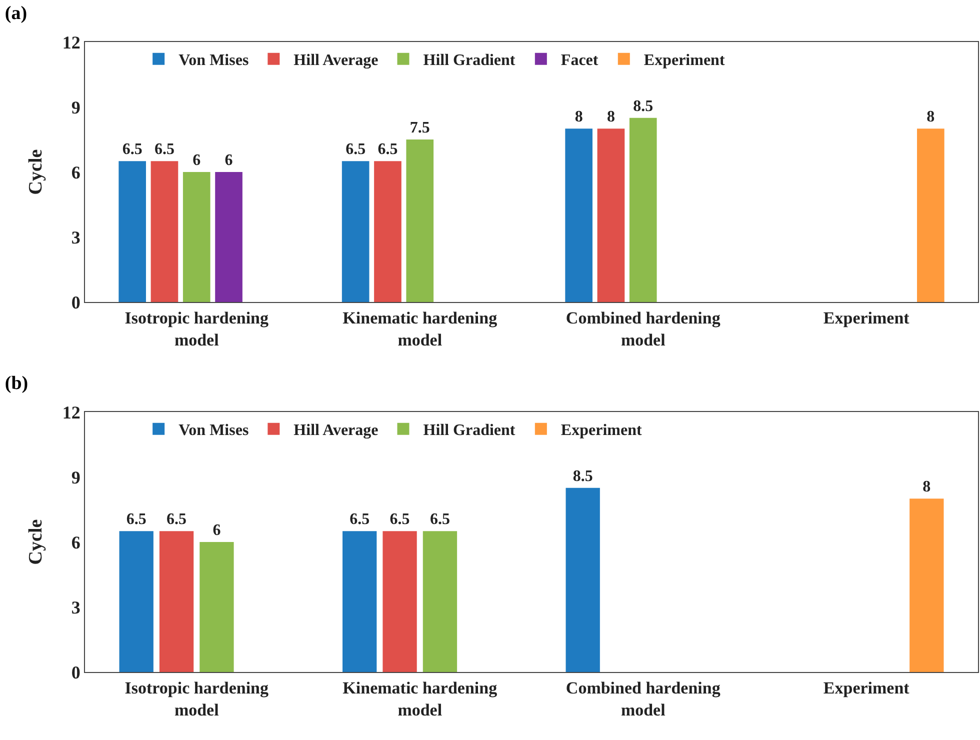 This screenshot has width=980, height=740. Describe the element at coordinates (16, 13) in the screenshot. I see `chart-title: (a)` at that location.